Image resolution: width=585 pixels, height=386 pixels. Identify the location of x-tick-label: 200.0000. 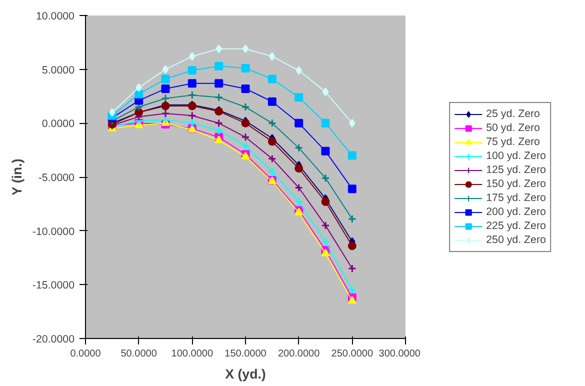
(299, 354).